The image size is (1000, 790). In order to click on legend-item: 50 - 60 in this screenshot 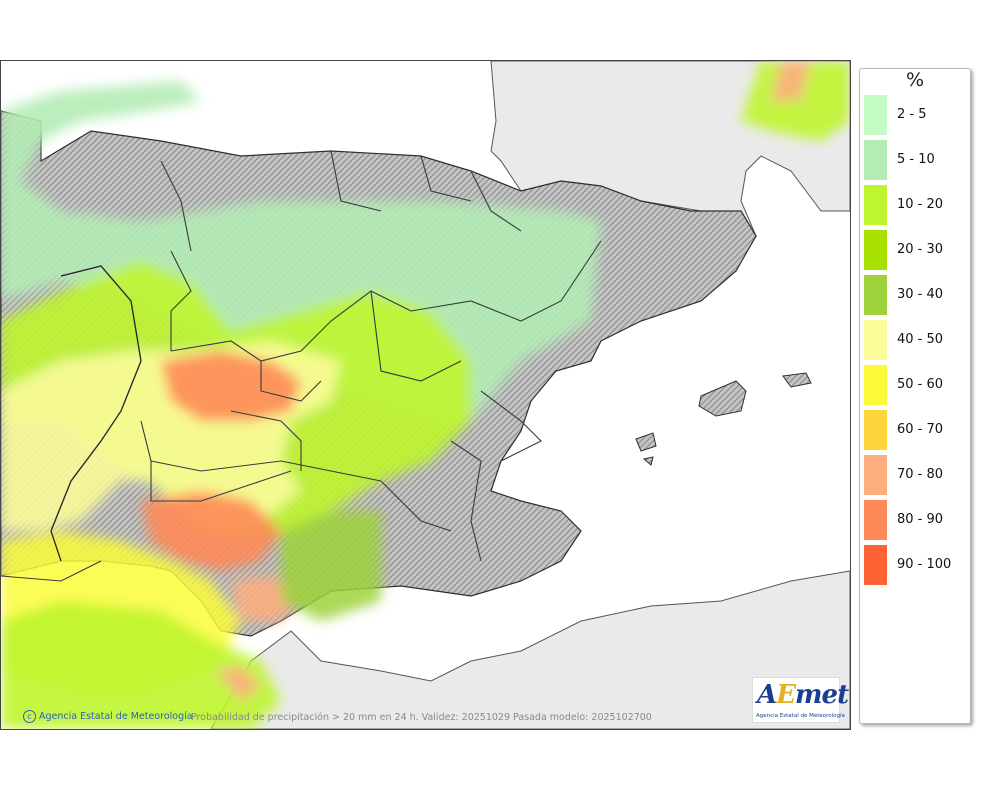, I will do `click(916, 385)`.